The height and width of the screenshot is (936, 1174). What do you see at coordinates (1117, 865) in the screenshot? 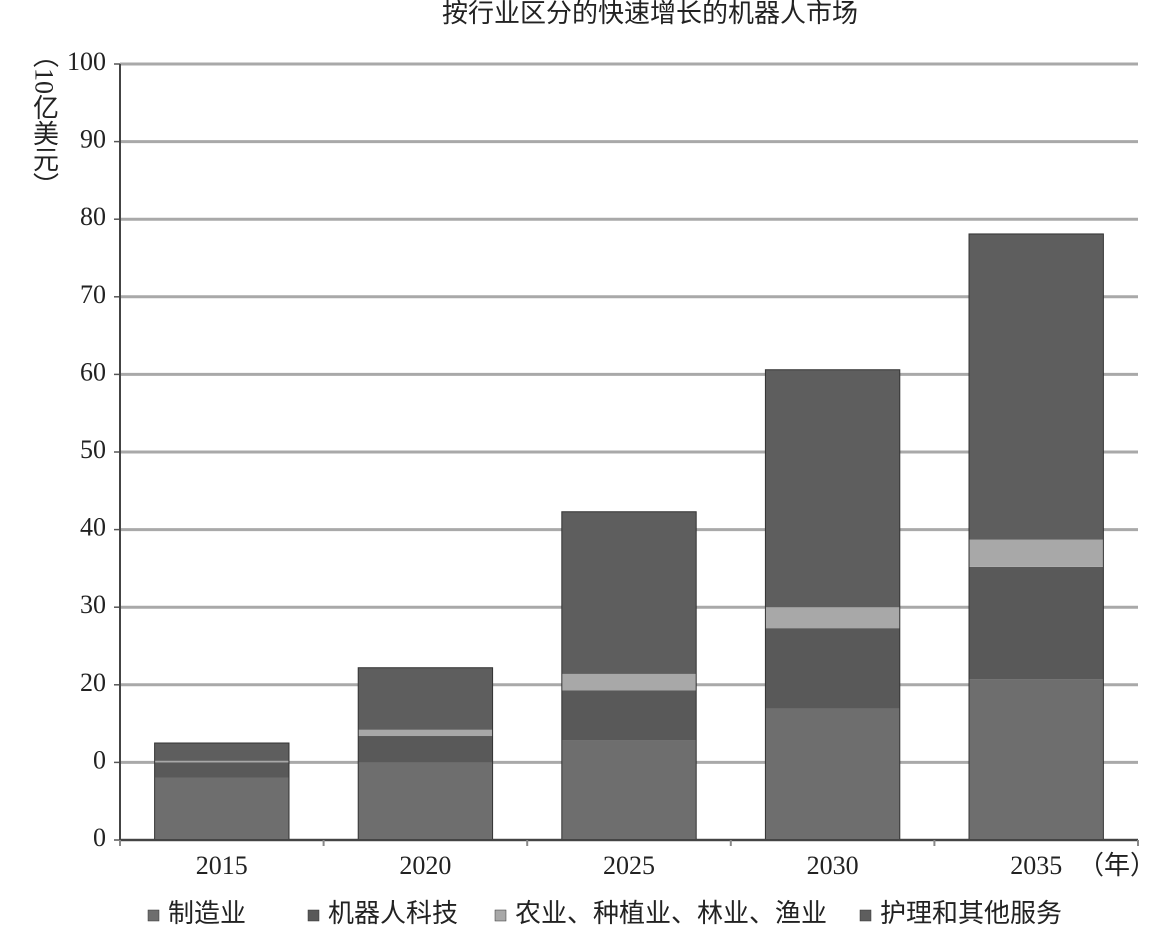
I see `x-axis-unit: （年）` at bounding box center [1117, 865].